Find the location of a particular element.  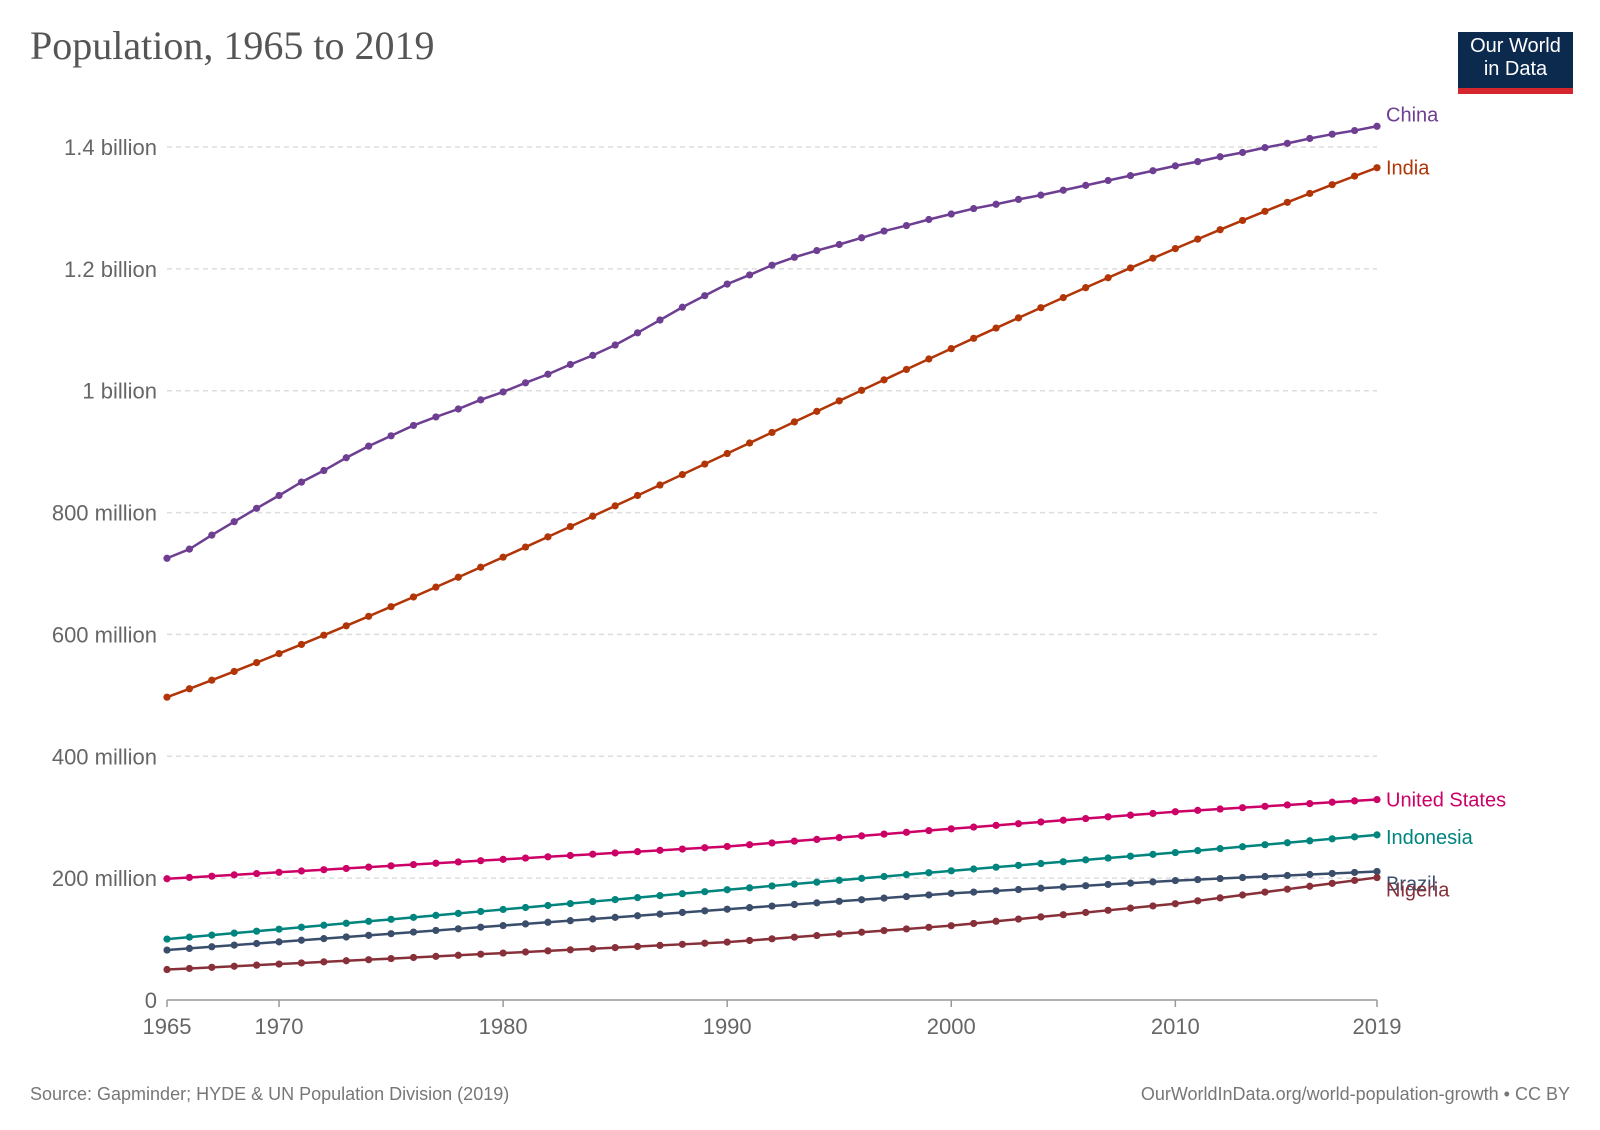

x-tick-label: 1965 is located at coordinates (167, 1026).